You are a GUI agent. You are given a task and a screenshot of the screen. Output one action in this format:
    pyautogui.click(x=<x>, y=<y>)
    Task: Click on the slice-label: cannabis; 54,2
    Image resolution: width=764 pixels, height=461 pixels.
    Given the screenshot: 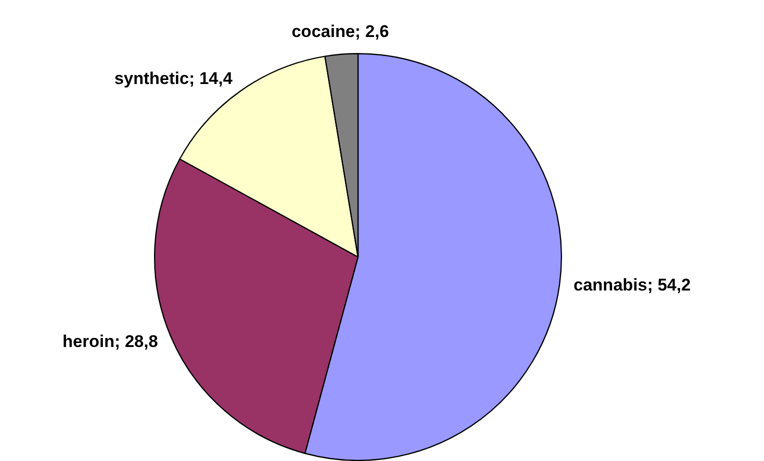 What is the action you would take?
    pyautogui.click(x=632, y=284)
    